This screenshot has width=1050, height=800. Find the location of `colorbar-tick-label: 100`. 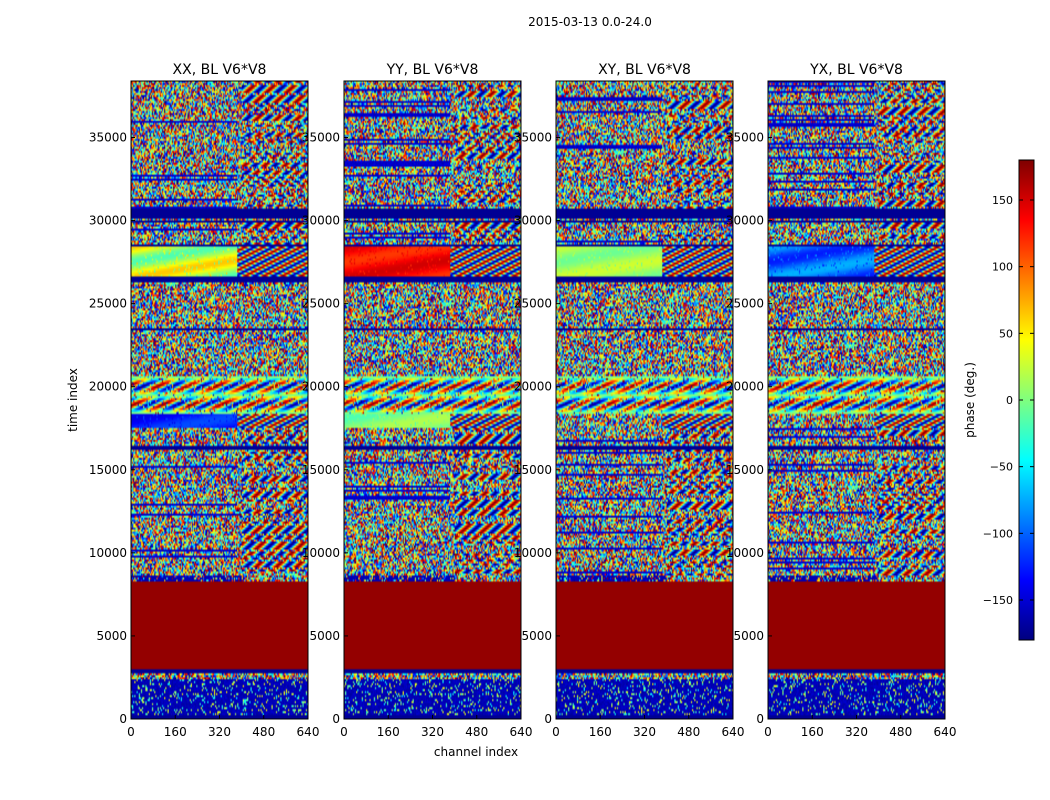

colorbar-tick-label: 100 is located at coordinates (1002, 267).